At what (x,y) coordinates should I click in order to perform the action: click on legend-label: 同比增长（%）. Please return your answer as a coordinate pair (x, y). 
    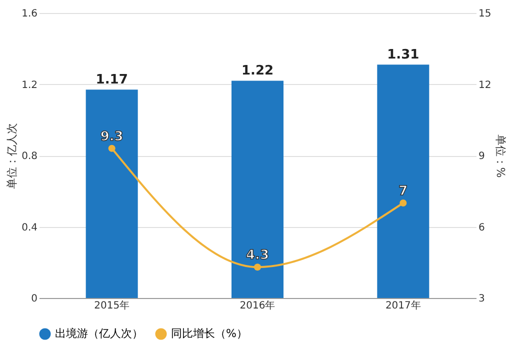
    Looking at the image, I should click on (209, 333).